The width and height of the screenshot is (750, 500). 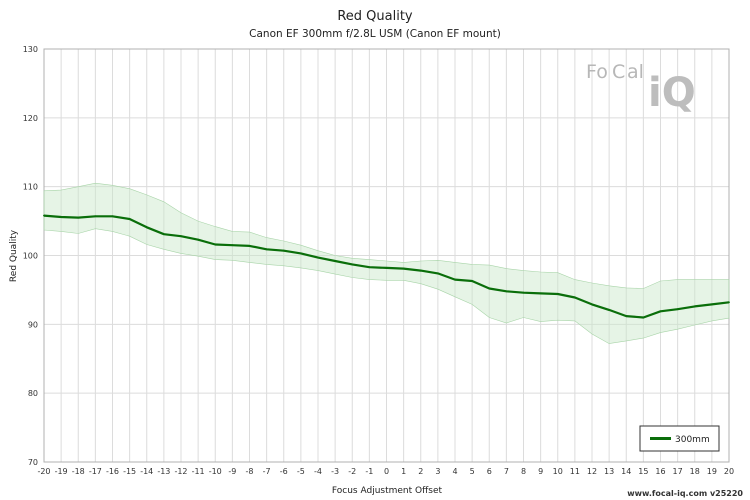 What do you see at coordinates (454, 471) in the screenshot?
I see `x-tick-label: 4` at bounding box center [454, 471].